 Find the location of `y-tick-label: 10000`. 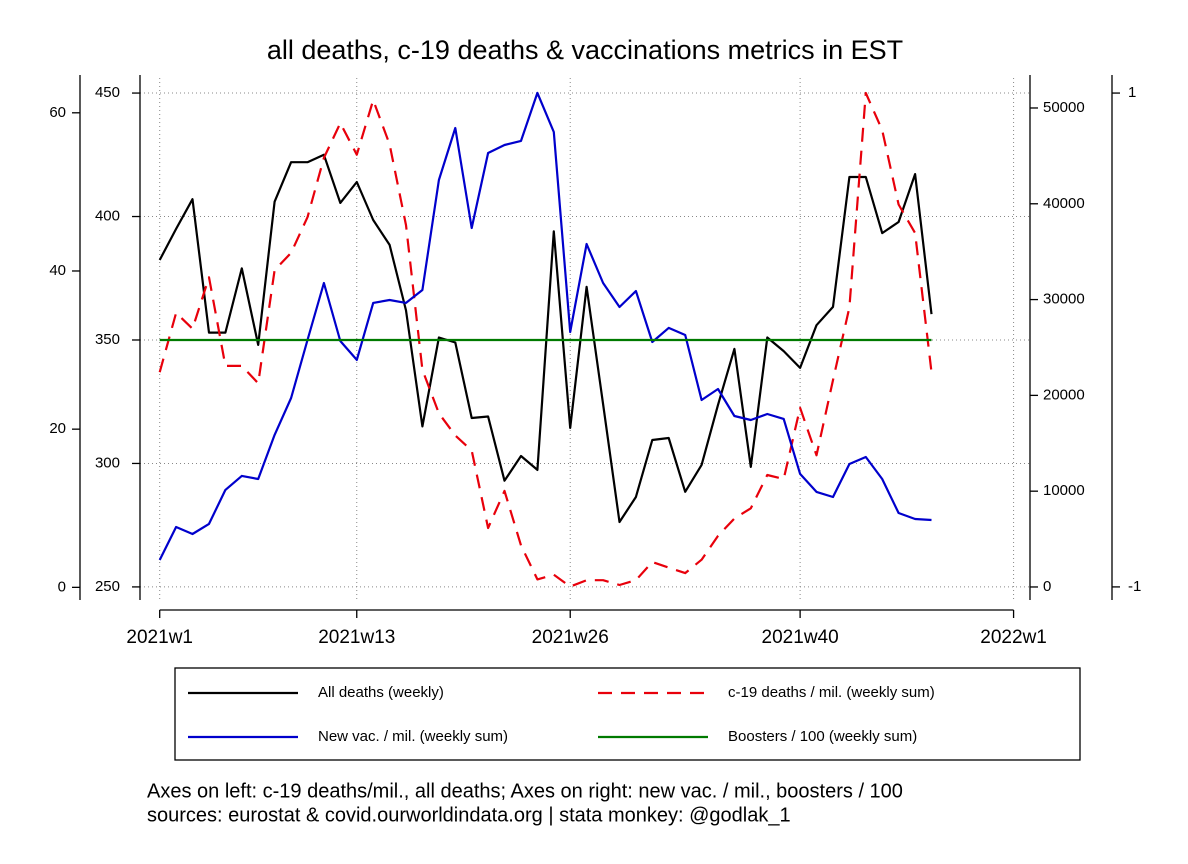

y-tick-label: 10000 is located at coordinates (1064, 490).